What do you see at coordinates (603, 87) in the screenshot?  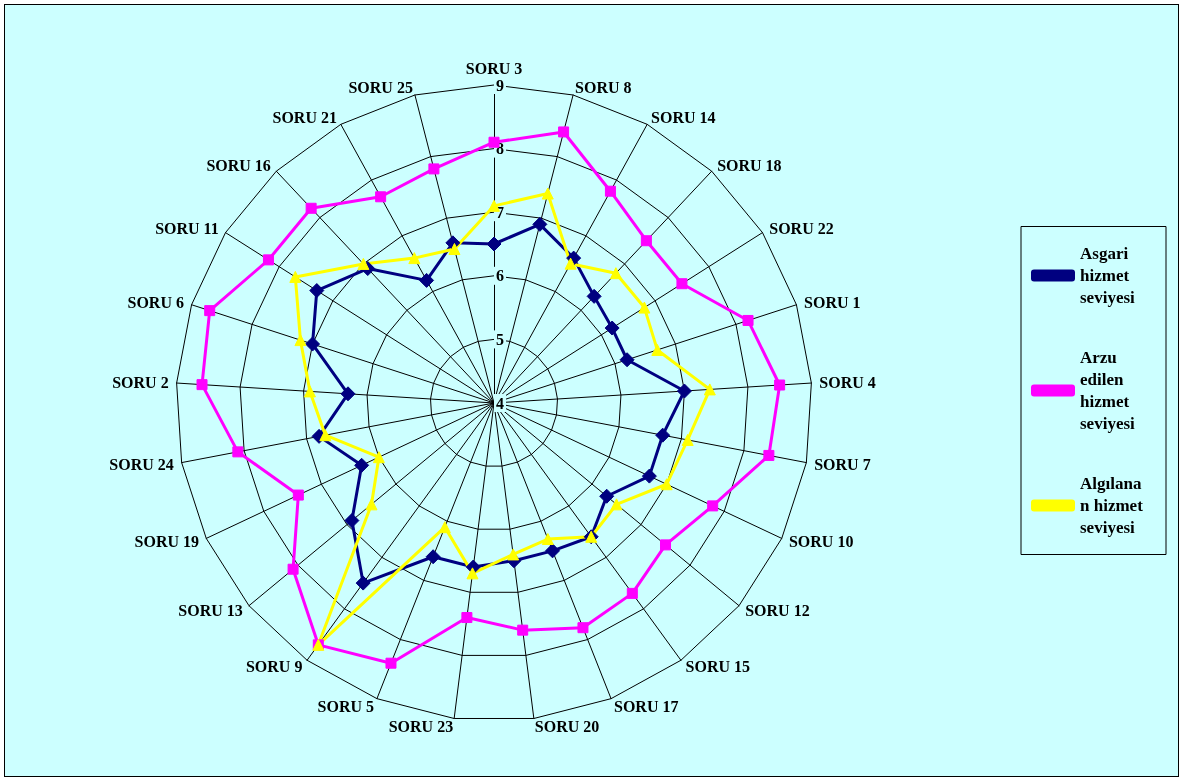 I see `spoke-label: SORU 8` at bounding box center [603, 87].